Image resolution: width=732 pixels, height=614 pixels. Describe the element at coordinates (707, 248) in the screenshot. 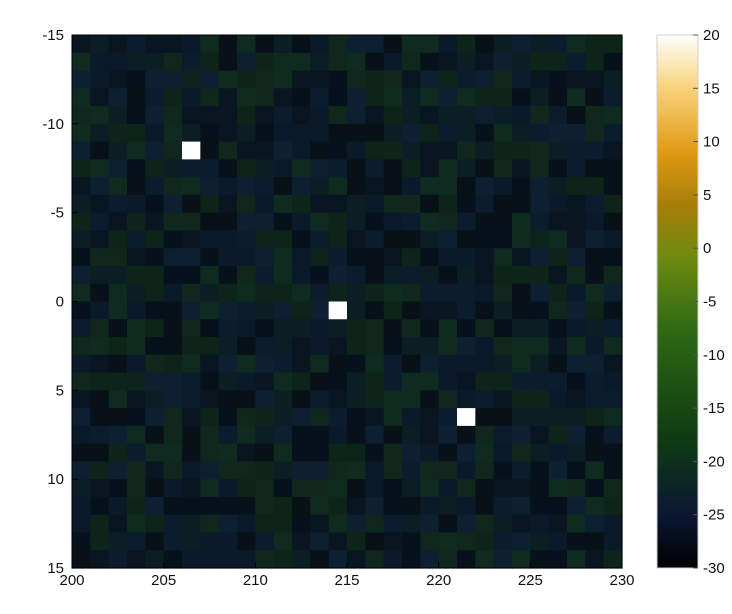

I see `colorbar-tick-label: 0` at that location.